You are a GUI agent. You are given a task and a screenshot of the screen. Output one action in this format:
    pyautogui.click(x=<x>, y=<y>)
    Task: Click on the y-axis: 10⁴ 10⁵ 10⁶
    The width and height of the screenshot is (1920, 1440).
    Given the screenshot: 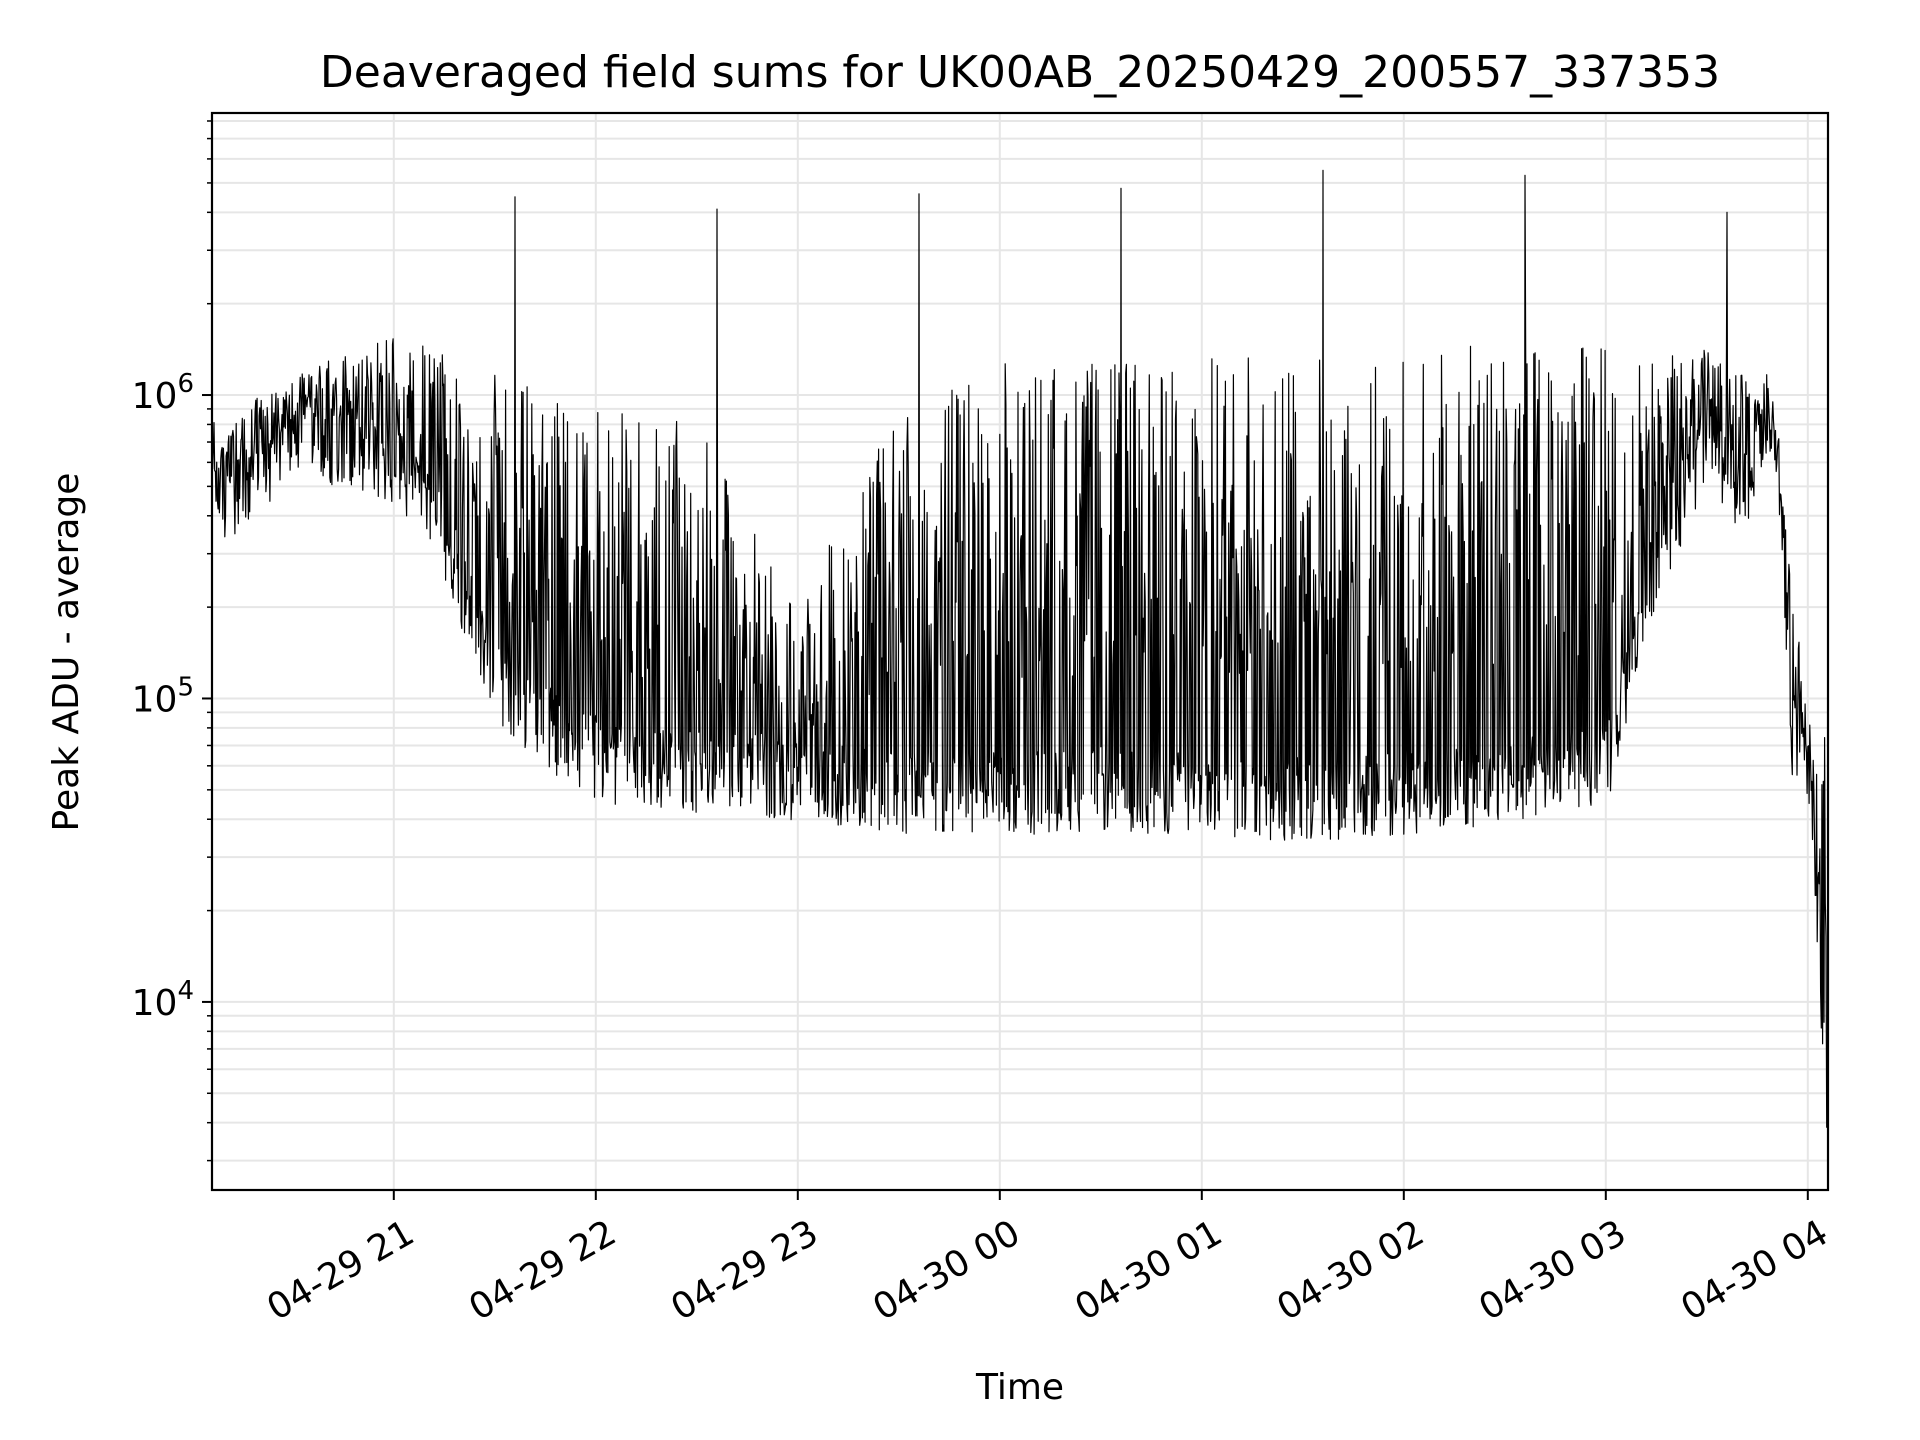 What is the action you would take?
    pyautogui.click(x=172, y=641)
    